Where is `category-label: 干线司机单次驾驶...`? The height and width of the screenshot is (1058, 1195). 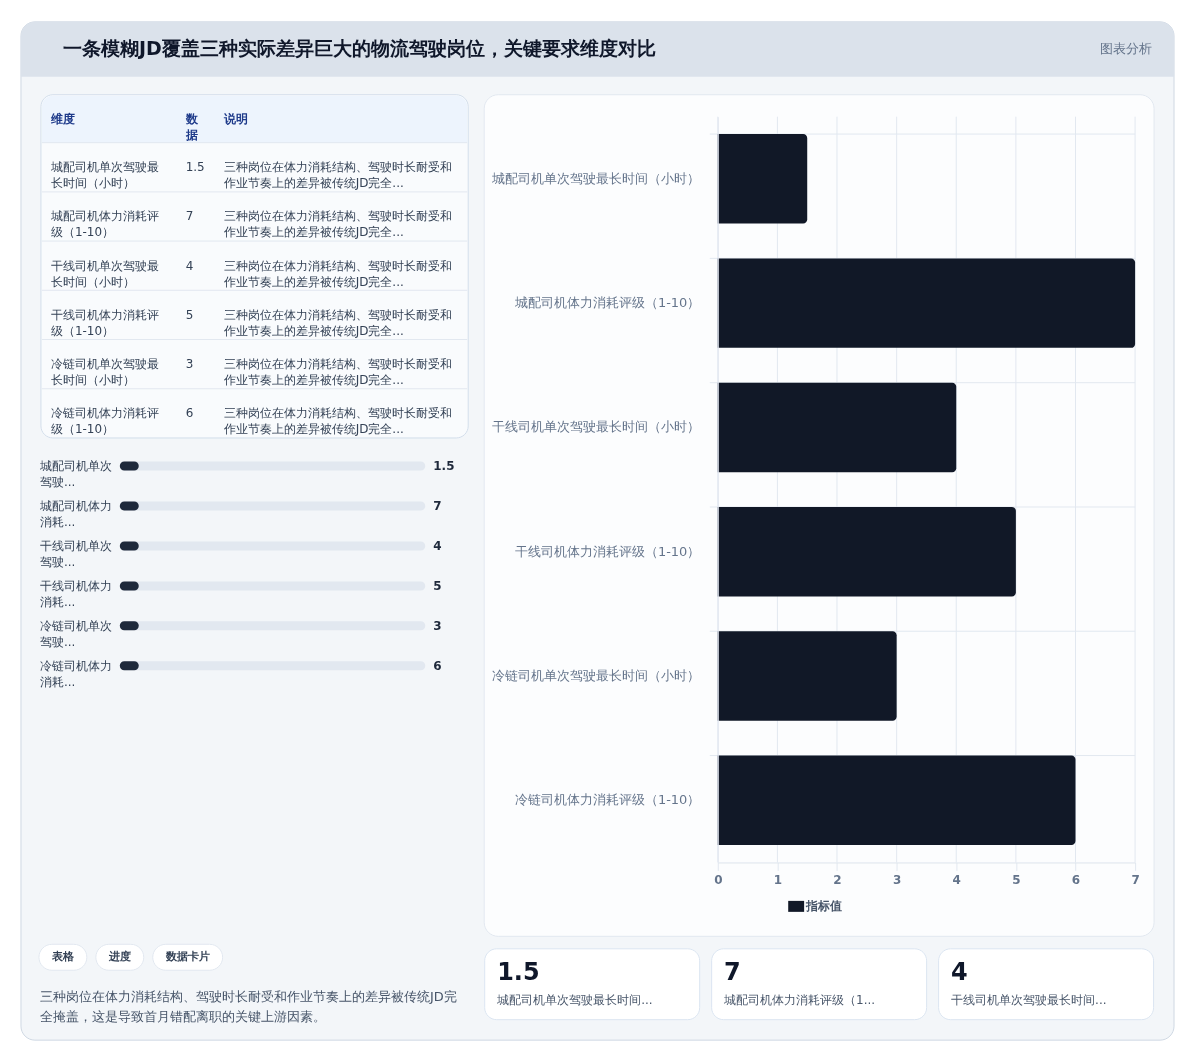
category-label: 干线司机单次驾驶... is located at coordinates (75, 553).